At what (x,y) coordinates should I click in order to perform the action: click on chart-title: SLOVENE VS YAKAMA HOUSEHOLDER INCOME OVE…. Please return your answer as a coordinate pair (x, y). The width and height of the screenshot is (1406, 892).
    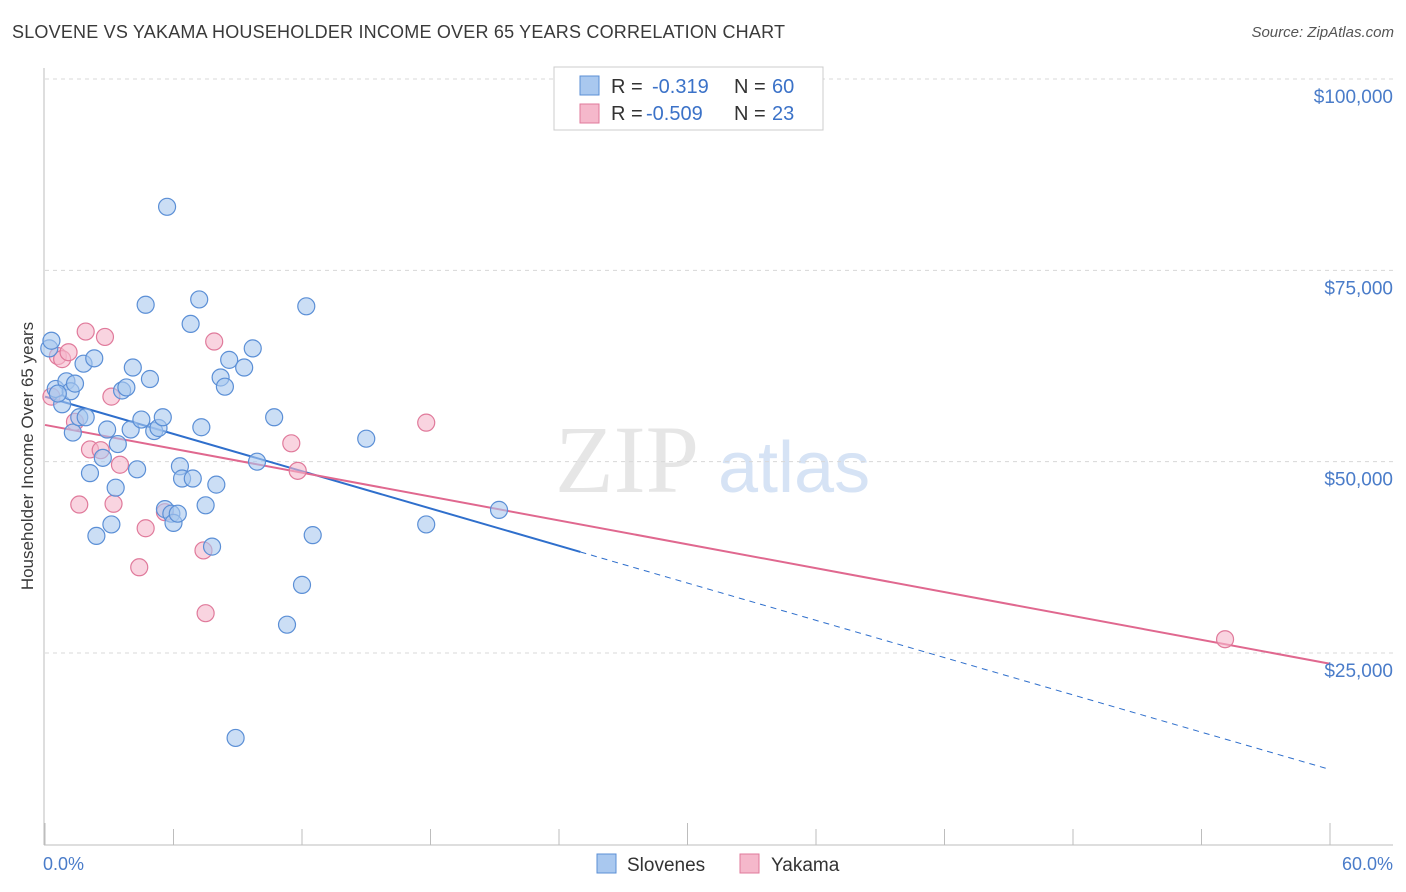
    Looking at the image, I should click on (399, 32).